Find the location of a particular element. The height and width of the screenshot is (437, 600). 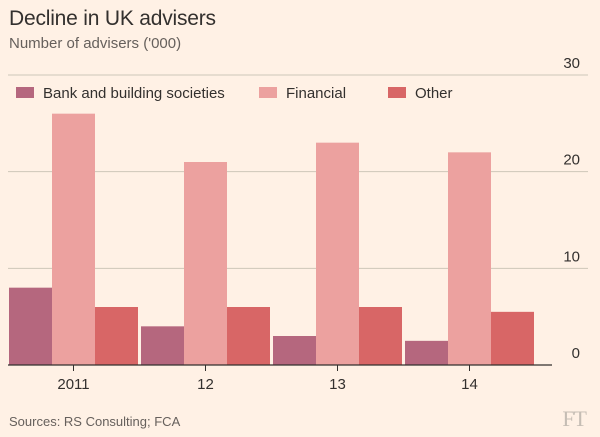

legend-label: Financial is located at coordinates (316, 93).